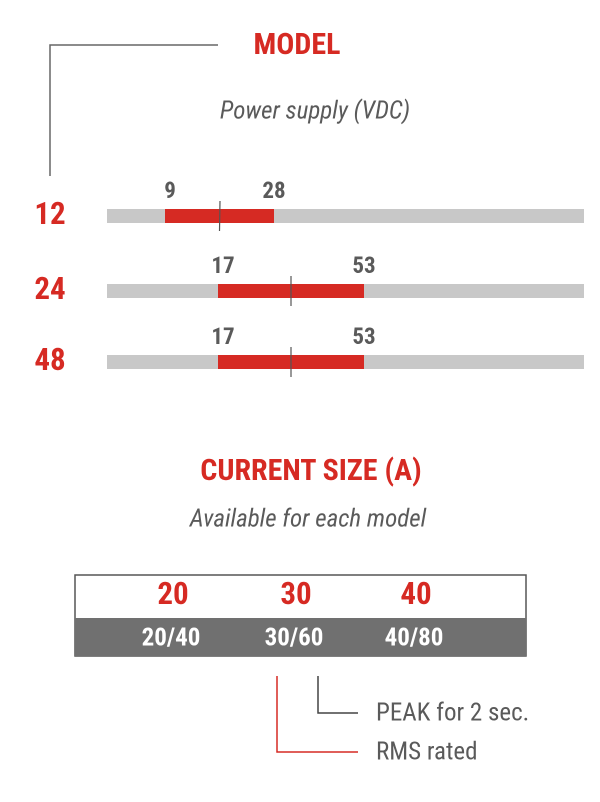 The width and height of the screenshot is (600, 802). Describe the element at coordinates (219, 216) in the screenshot. I see `range-tick` at that location.